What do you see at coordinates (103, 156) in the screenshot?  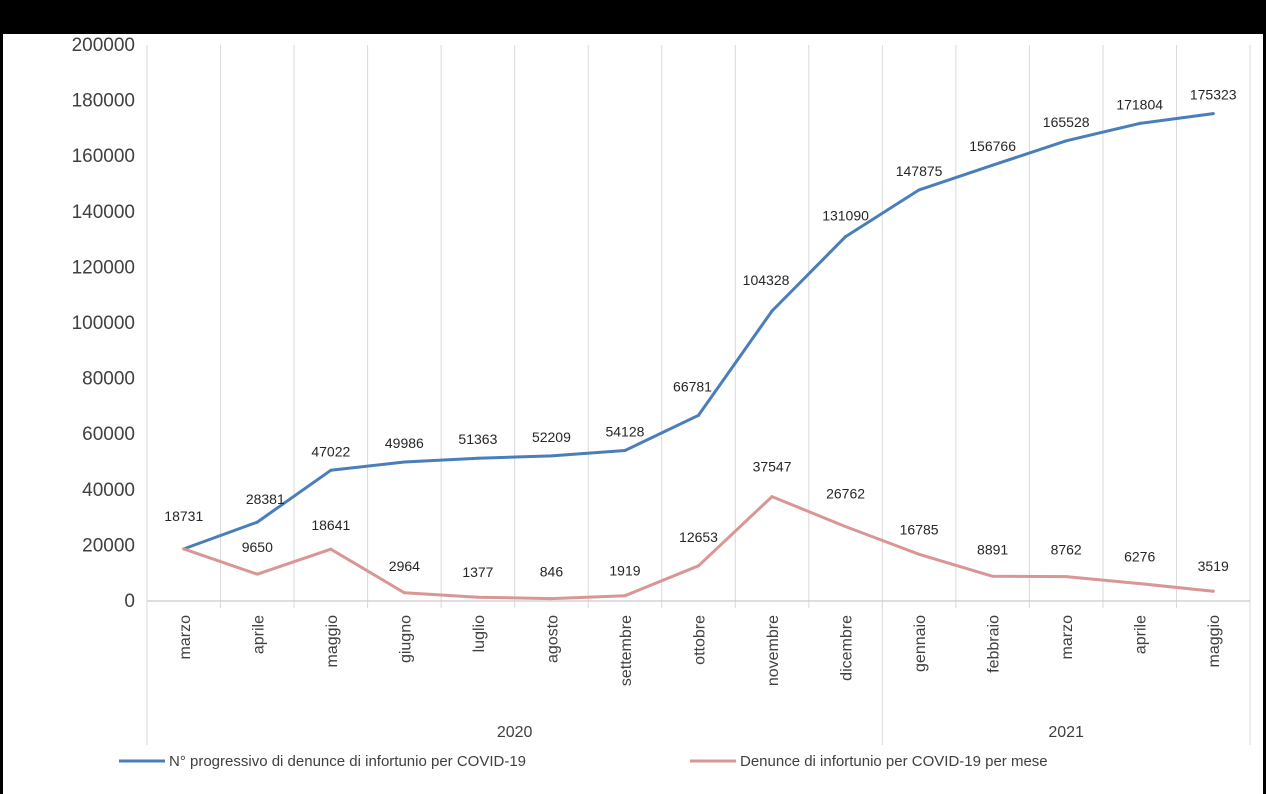 I see `y-tick-label: 160000` at bounding box center [103, 156].